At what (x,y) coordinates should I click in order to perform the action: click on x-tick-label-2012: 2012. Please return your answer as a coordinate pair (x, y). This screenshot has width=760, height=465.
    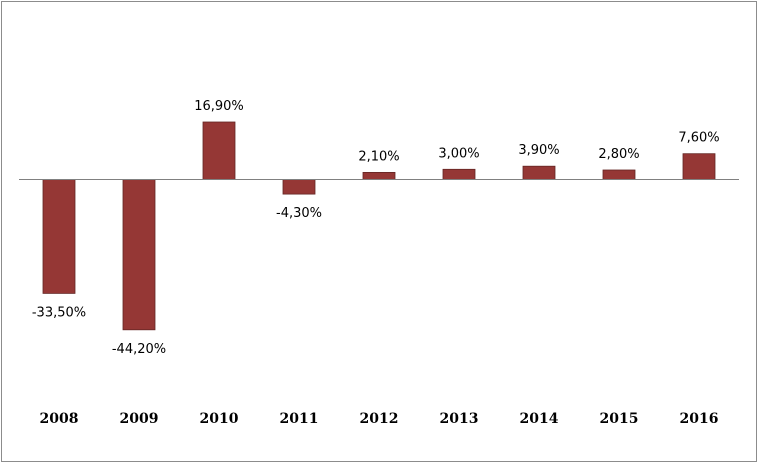
    Looking at the image, I should click on (379, 419).